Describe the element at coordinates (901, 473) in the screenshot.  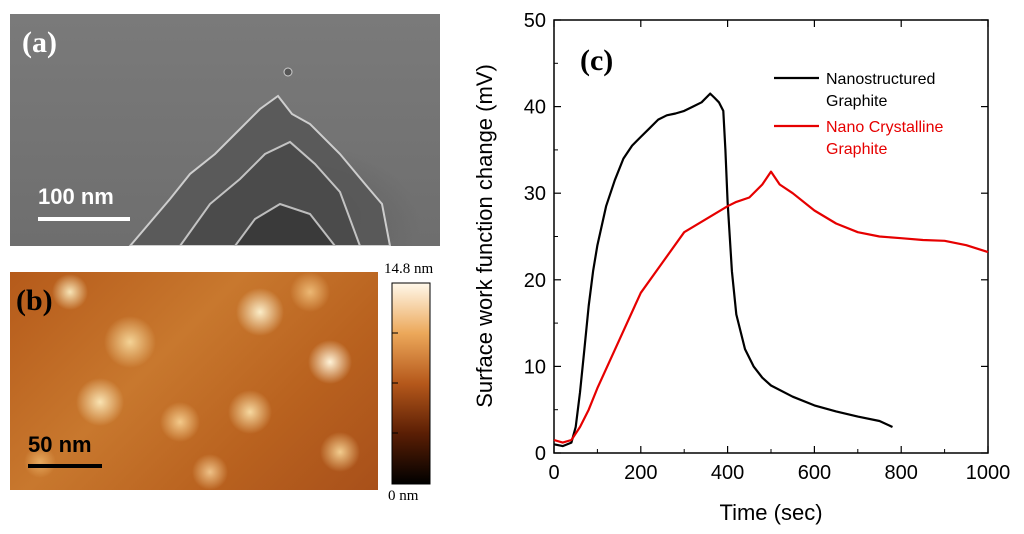
I see `x-tick-label: 800` at that location.